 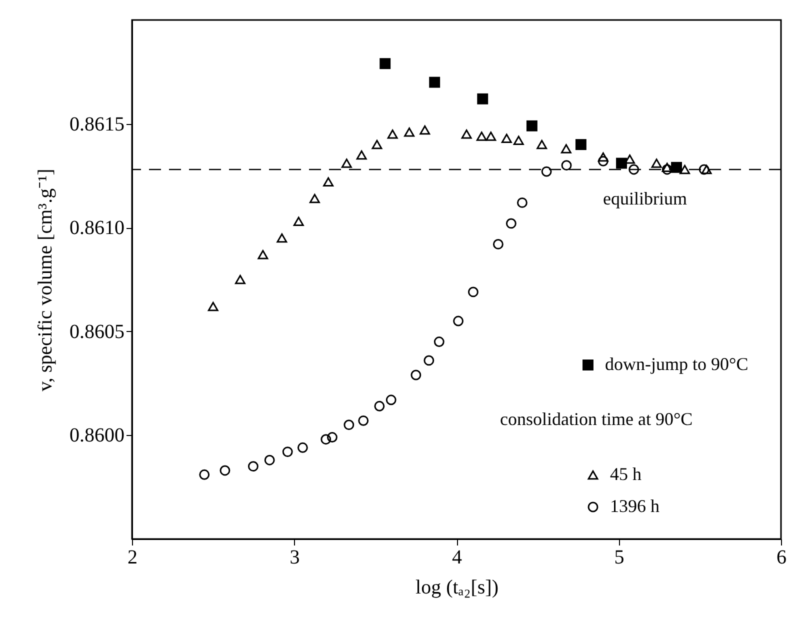 I want to click on legend-title: consolidation time at 90°C, so click(x=596, y=419).